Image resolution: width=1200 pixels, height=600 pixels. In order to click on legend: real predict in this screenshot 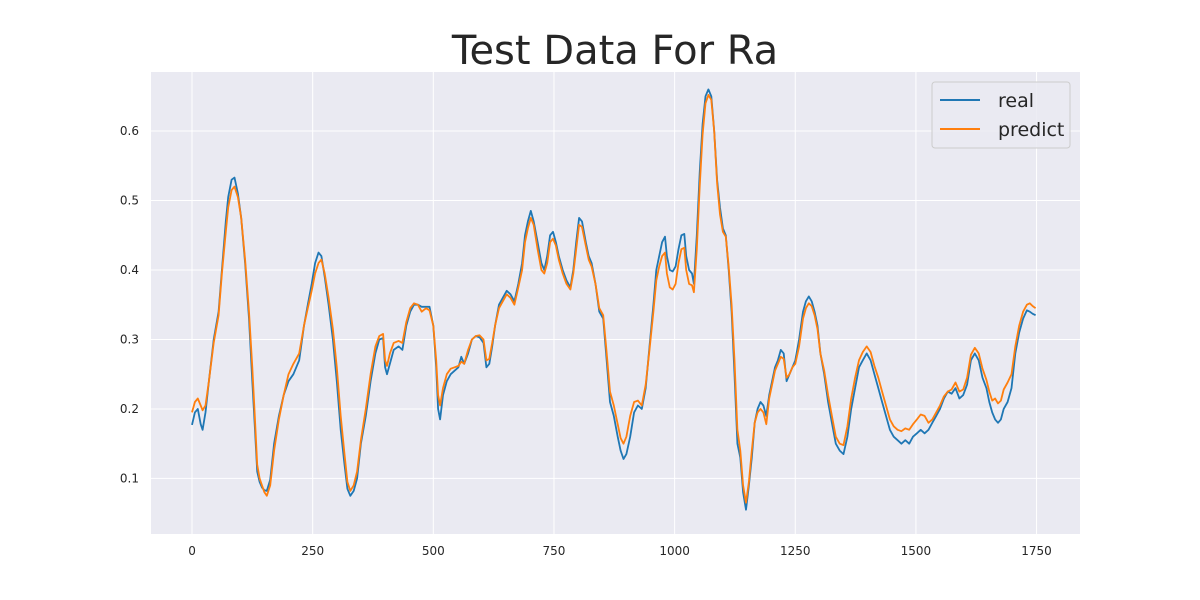, I will do `click(1001, 115)`.